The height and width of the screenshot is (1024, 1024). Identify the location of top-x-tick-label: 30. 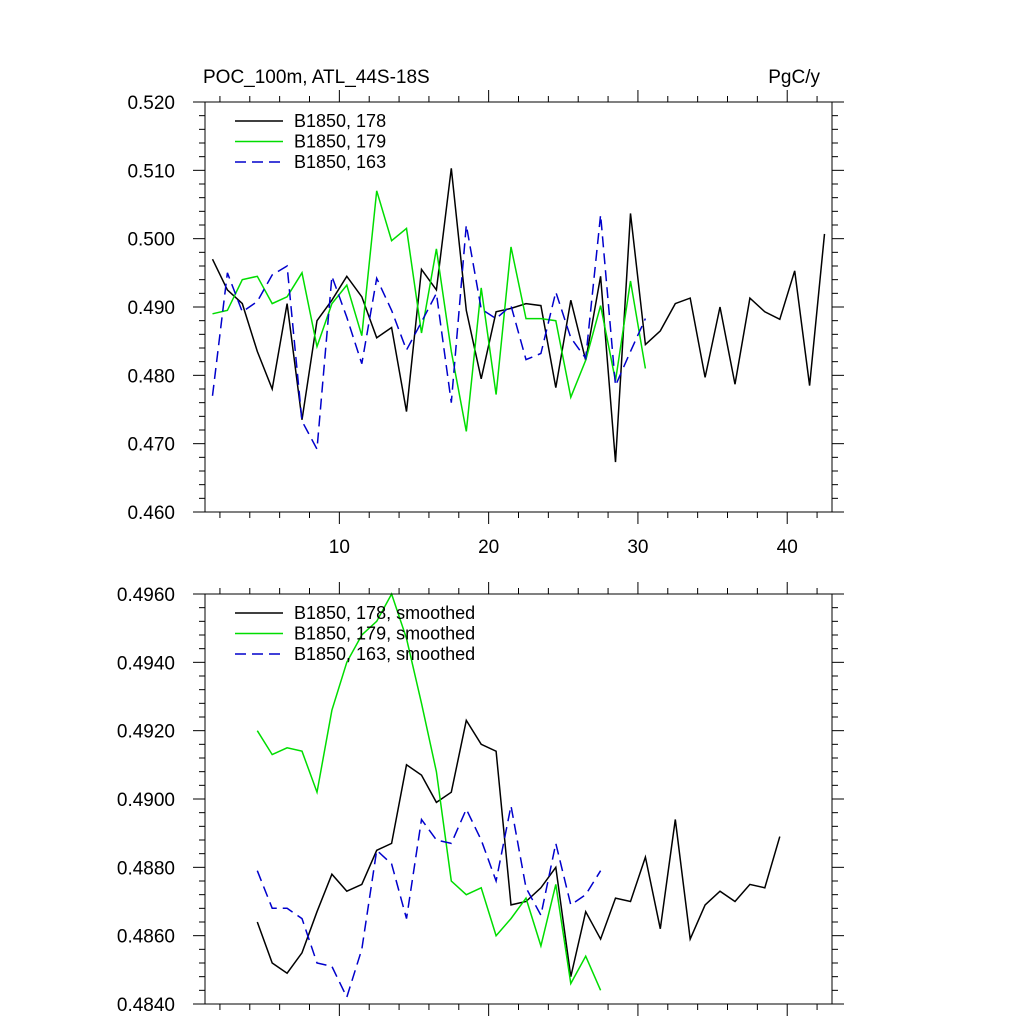
(637, 547).